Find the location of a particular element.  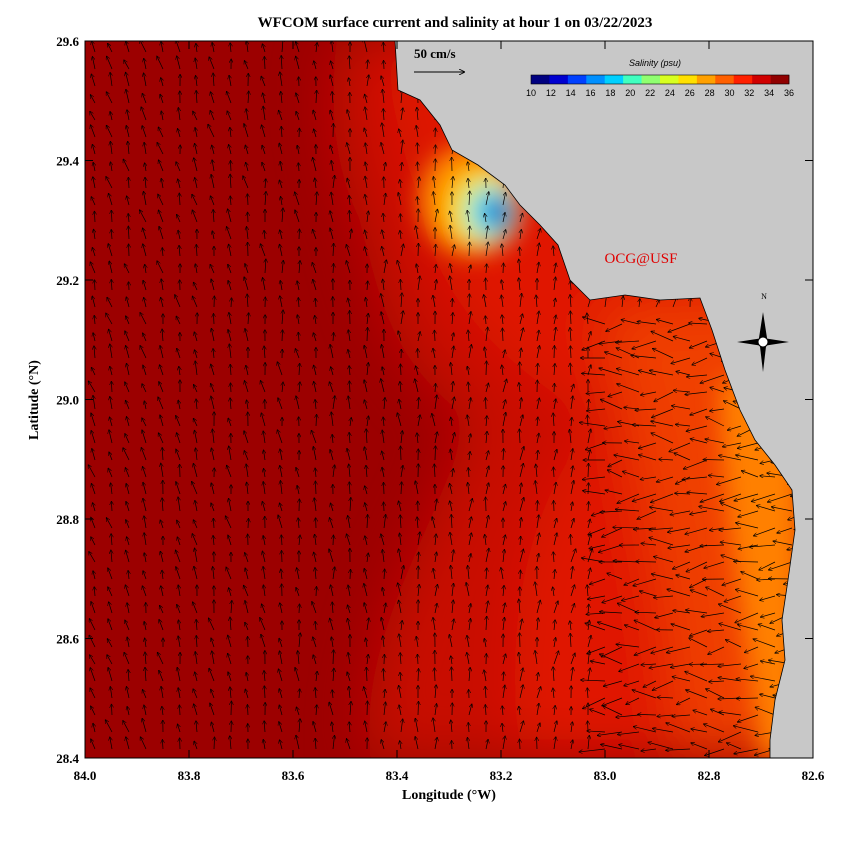

credit: OCG@USF is located at coordinates (640, 259).